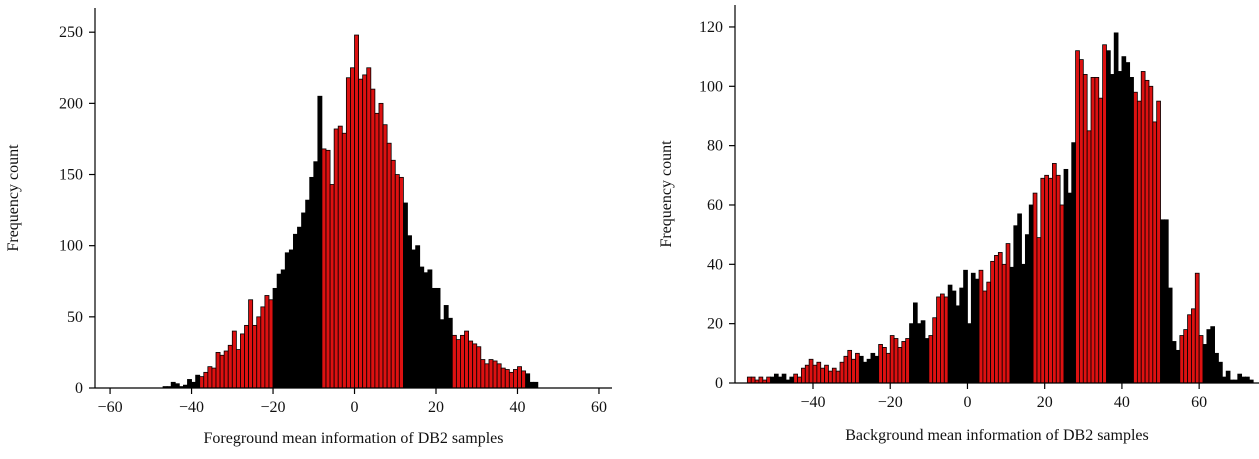 Image resolution: width=1259 pixels, height=459 pixels. What do you see at coordinates (666, 194) in the screenshot?
I see `y-axis-title: Frequency count` at bounding box center [666, 194].